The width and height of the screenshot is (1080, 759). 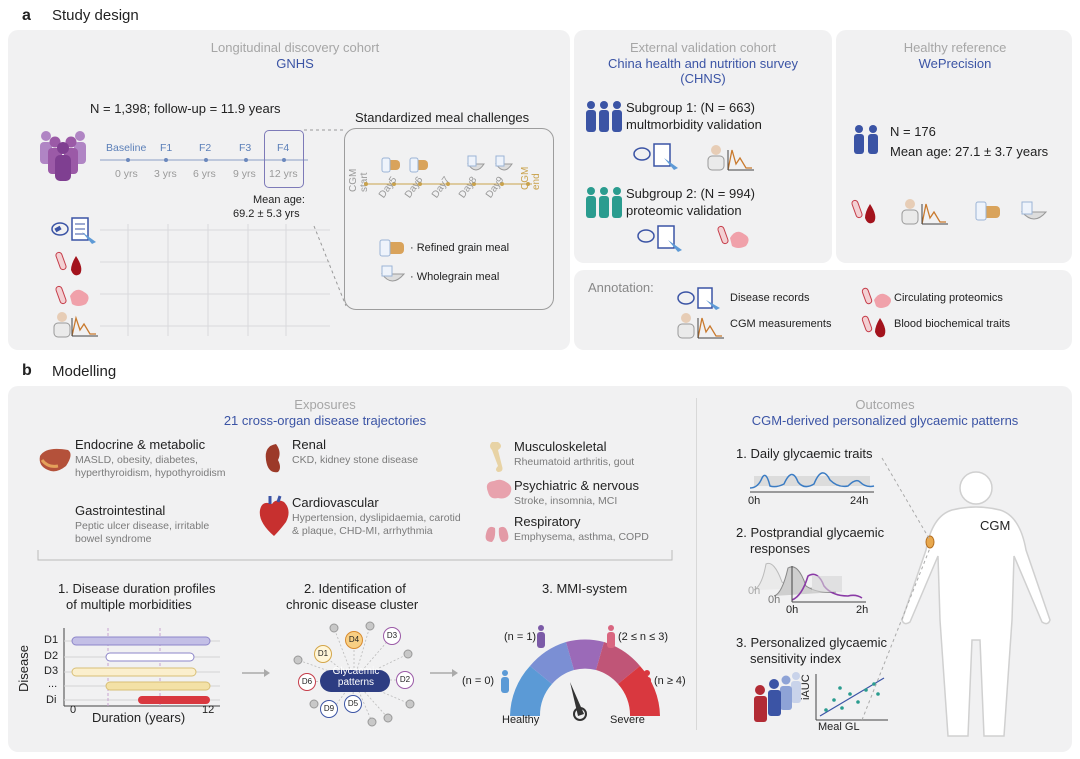 What do you see at coordinates (208, 710) in the screenshot?
I see `step1-x-max: 12` at bounding box center [208, 710].